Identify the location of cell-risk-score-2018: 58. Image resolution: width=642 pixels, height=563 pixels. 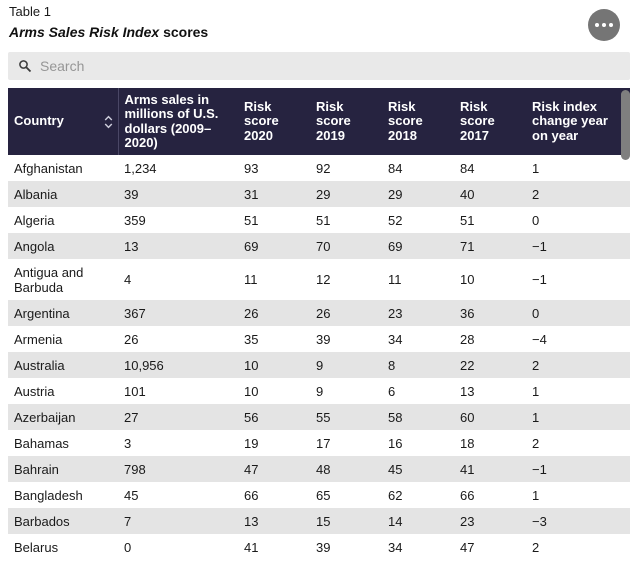
(418, 417).